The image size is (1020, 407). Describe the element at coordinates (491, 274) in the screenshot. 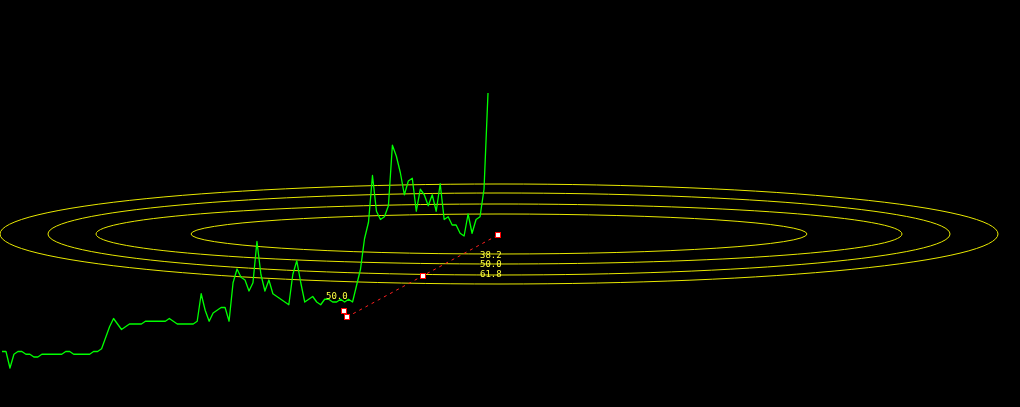

I see `annotation: 61.8` at that location.